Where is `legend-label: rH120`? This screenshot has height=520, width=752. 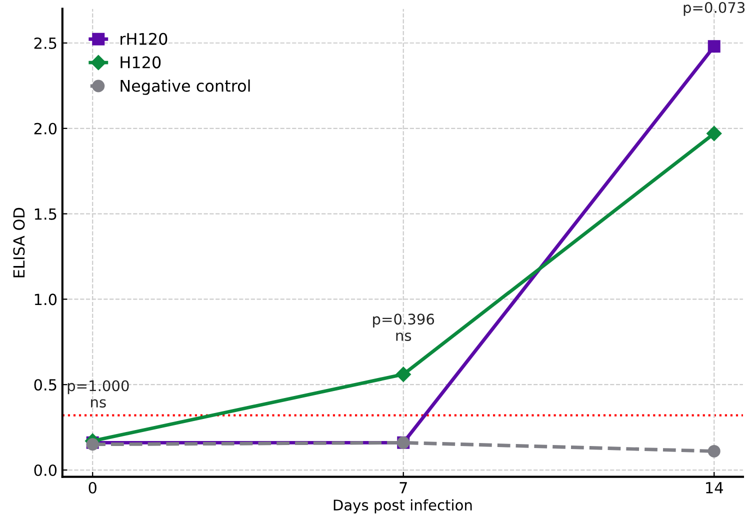
legend-label: rH120 is located at coordinates (144, 38).